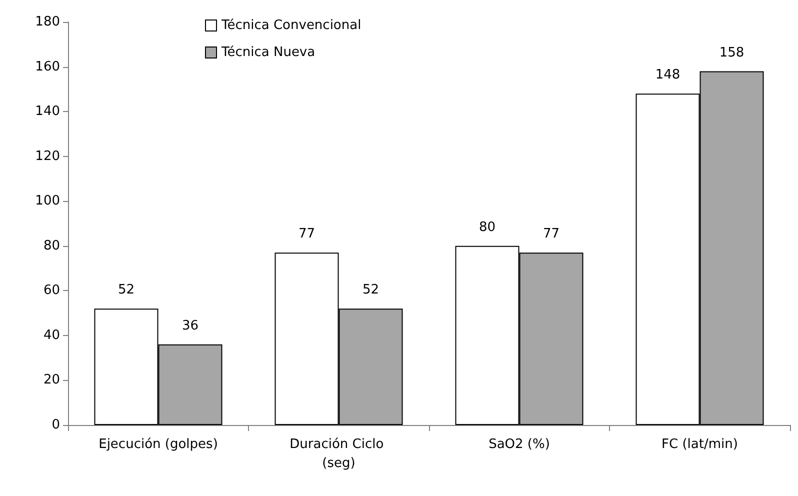  What do you see at coordinates (47, 22) in the screenshot?
I see `y-tick-label: 180` at bounding box center [47, 22].